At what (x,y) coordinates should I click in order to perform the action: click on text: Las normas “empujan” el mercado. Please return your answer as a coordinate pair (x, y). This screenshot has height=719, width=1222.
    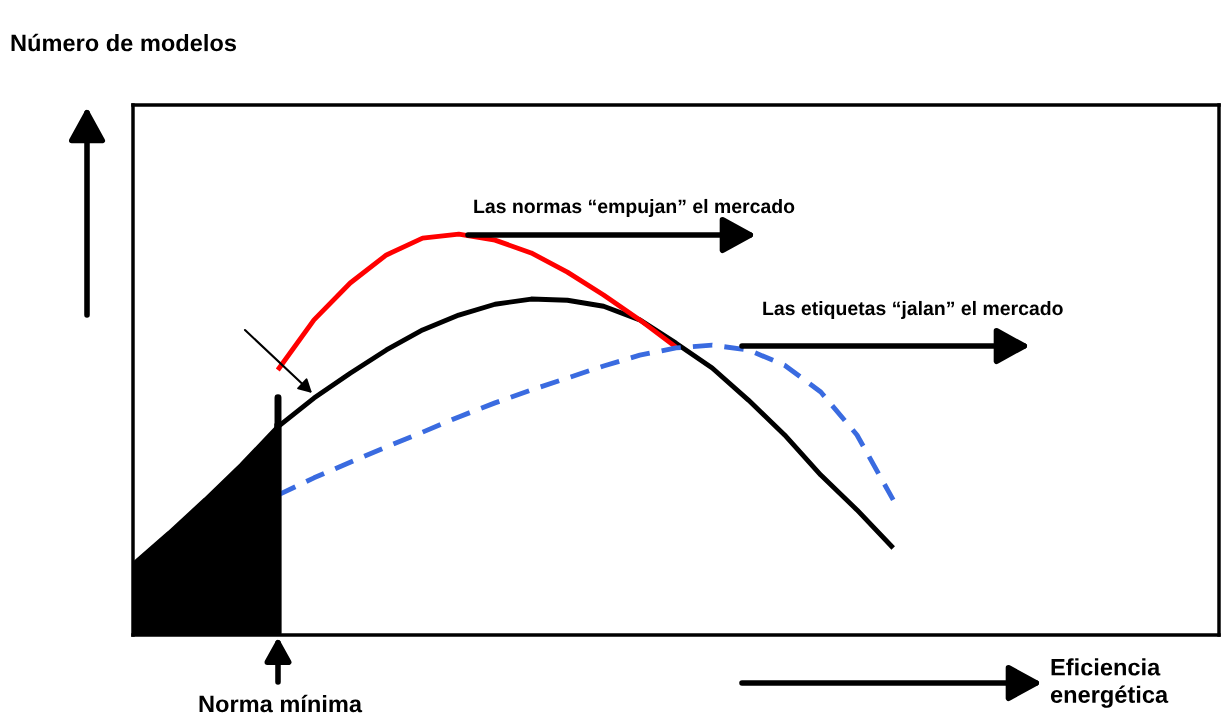
    Looking at the image, I should click on (634, 208).